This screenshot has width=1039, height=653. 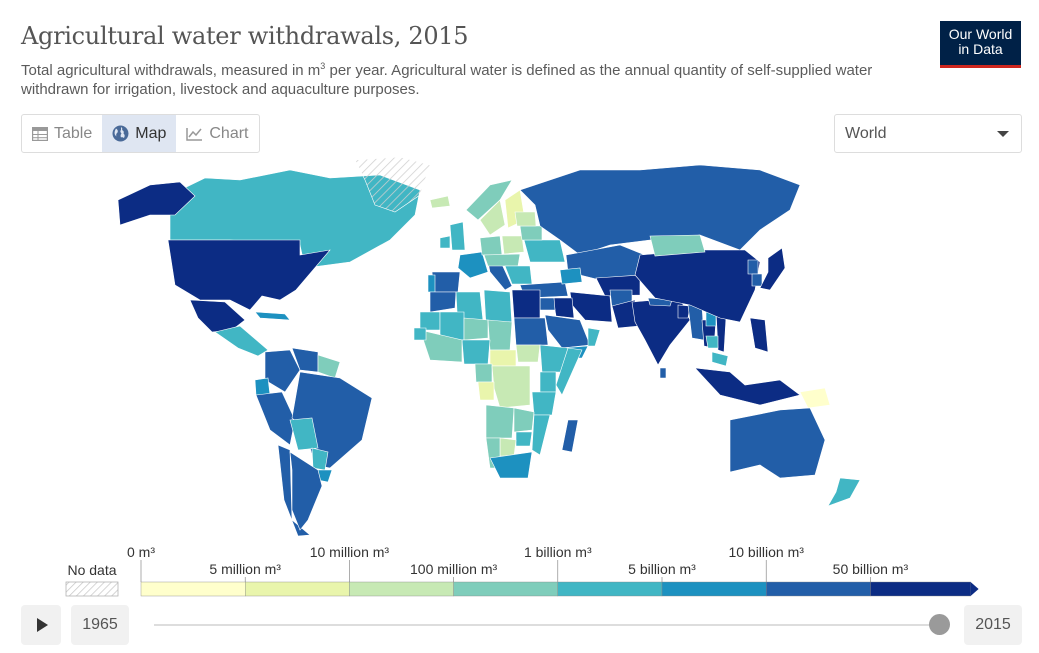 I want to click on country-dr-congo, so click(x=511, y=387).